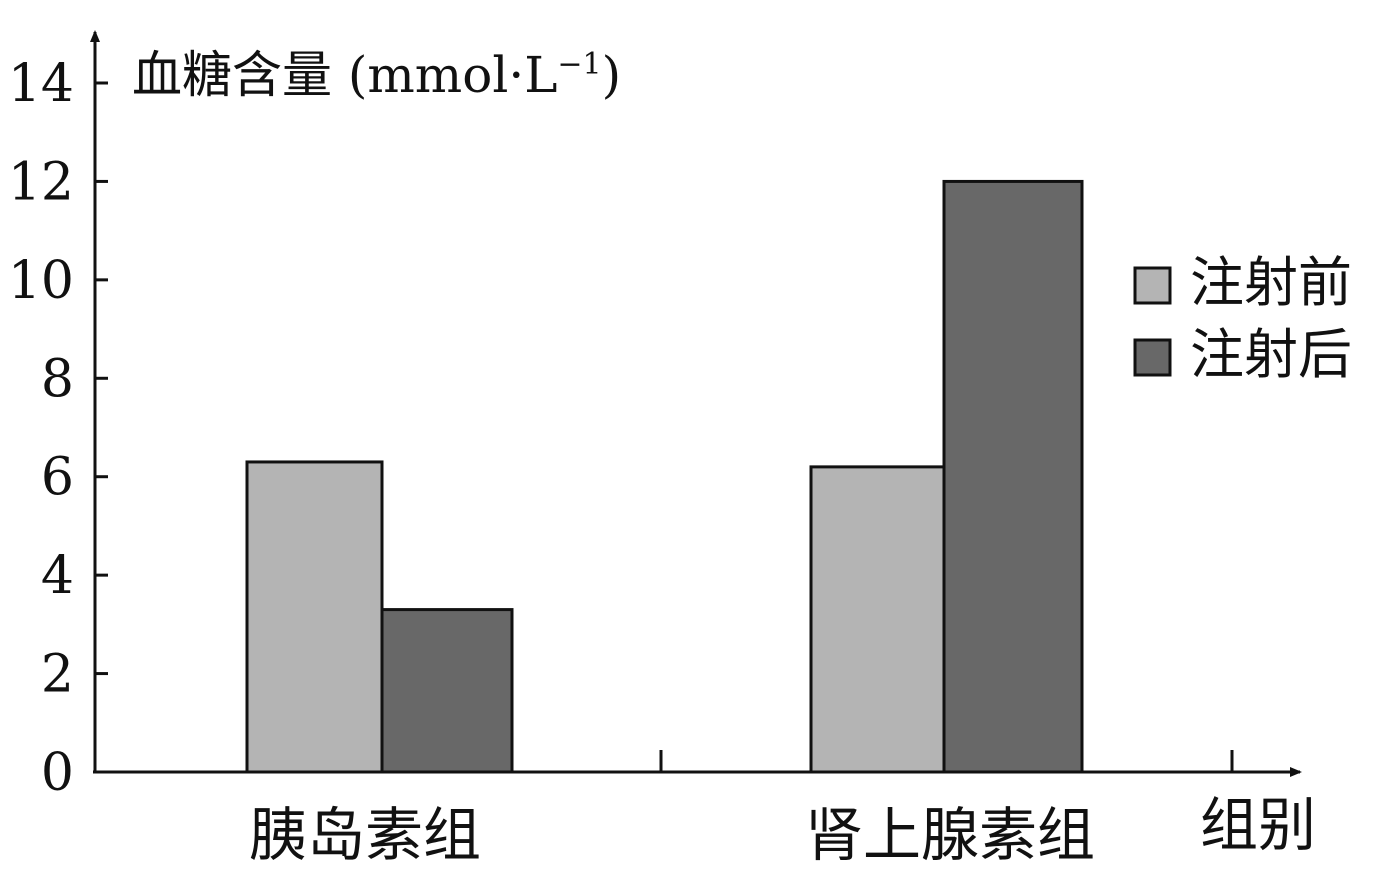  What do you see at coordinates (946, 761) in the screenshot?
I see `x-ticks-group` at bounding box center [946, 761].